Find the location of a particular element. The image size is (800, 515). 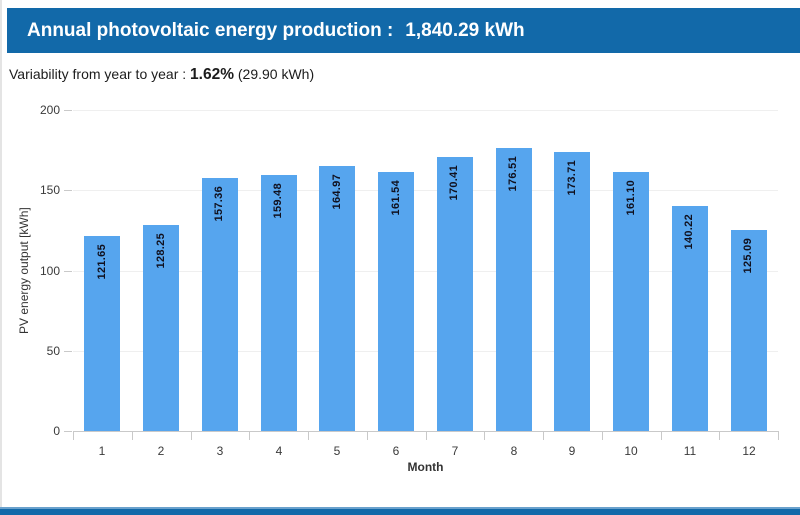

bar-value-label: 140.22 is located at coordinates (689, 232).